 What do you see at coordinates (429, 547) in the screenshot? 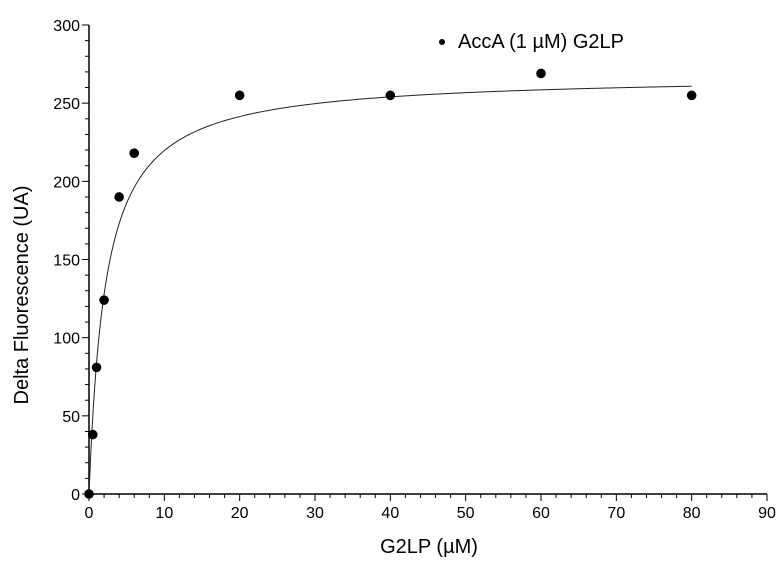
I see `x-axis-title: G2LP (µM)` at bounding box center [429, 547].